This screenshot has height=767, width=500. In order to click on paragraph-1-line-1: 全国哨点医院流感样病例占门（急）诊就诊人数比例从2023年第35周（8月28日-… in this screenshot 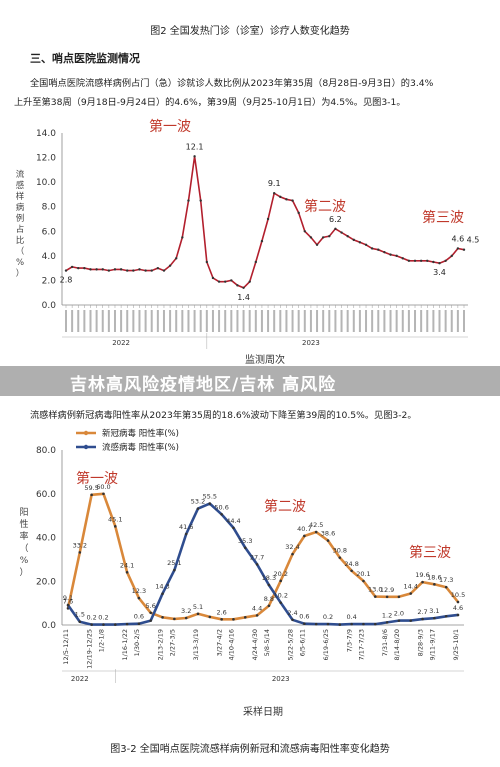, I will do `click(232, 83)`.